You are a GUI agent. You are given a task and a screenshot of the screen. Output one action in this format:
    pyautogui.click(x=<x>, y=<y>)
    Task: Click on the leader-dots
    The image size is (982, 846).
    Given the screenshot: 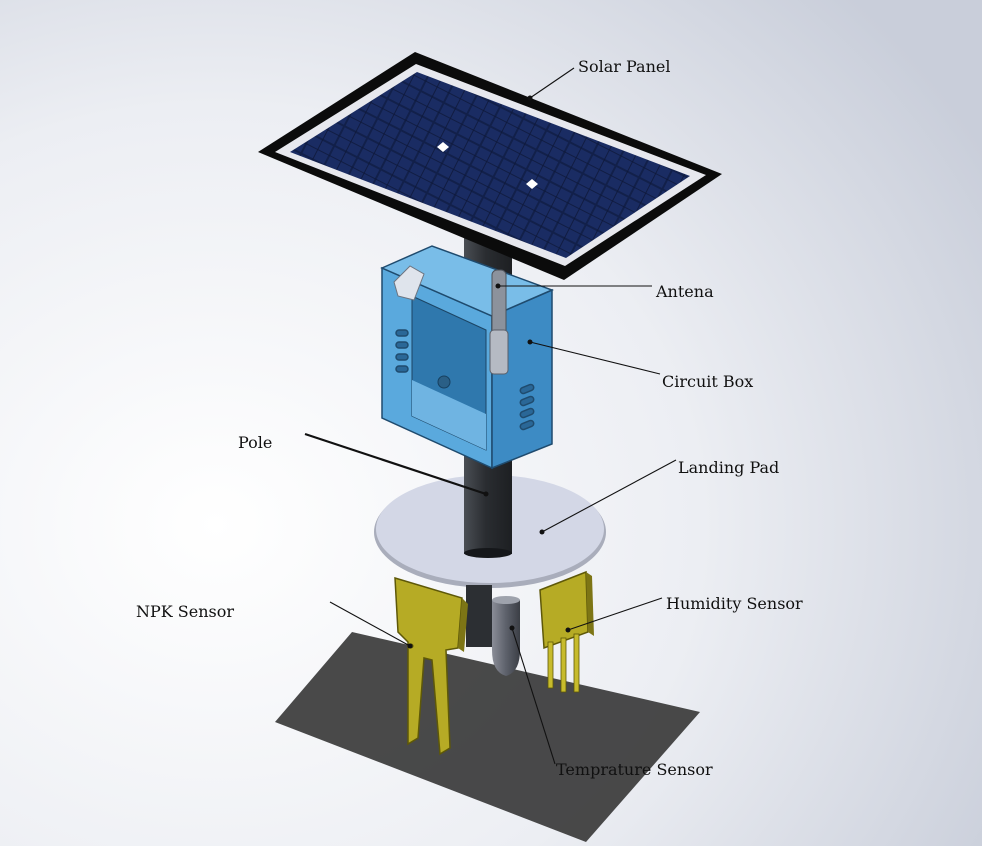 What is the action you would take?
    pyautogui.click(x=489, y=372)
    